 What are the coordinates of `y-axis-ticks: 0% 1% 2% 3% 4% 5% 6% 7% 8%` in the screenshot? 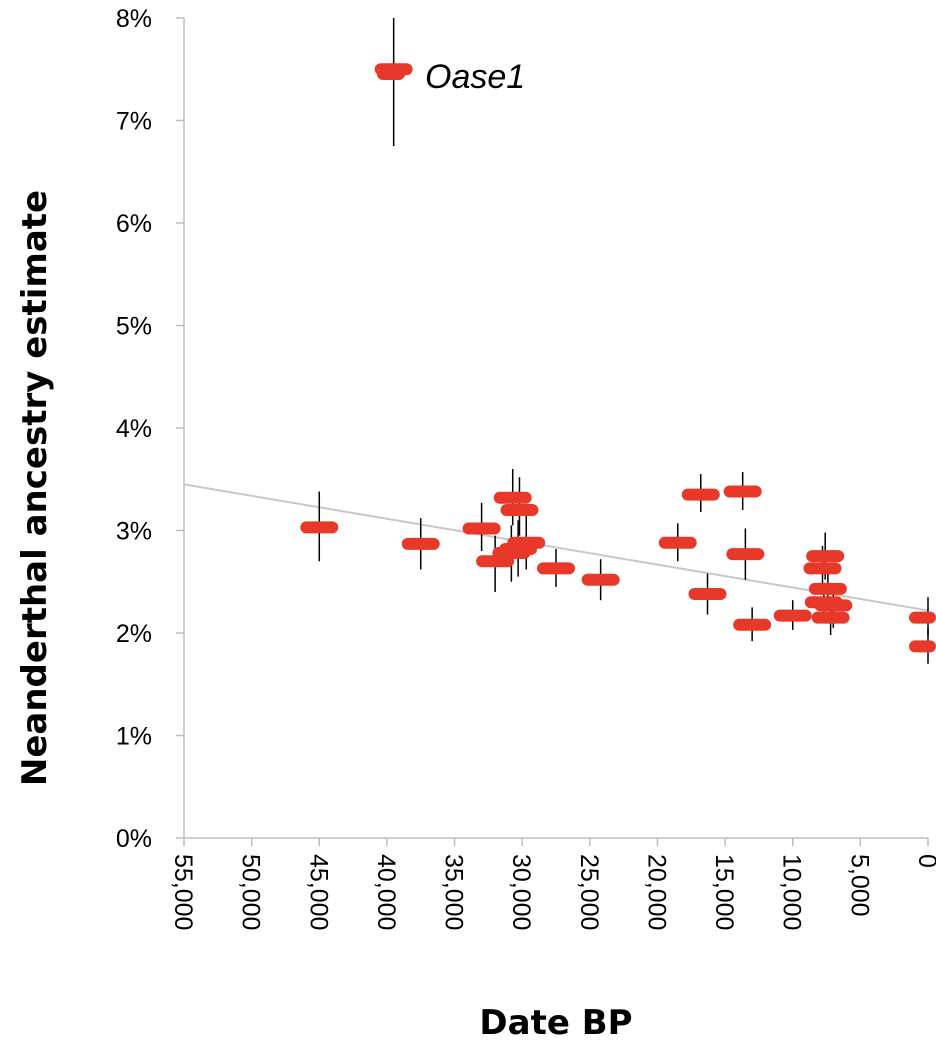 It's located at (150, 429).